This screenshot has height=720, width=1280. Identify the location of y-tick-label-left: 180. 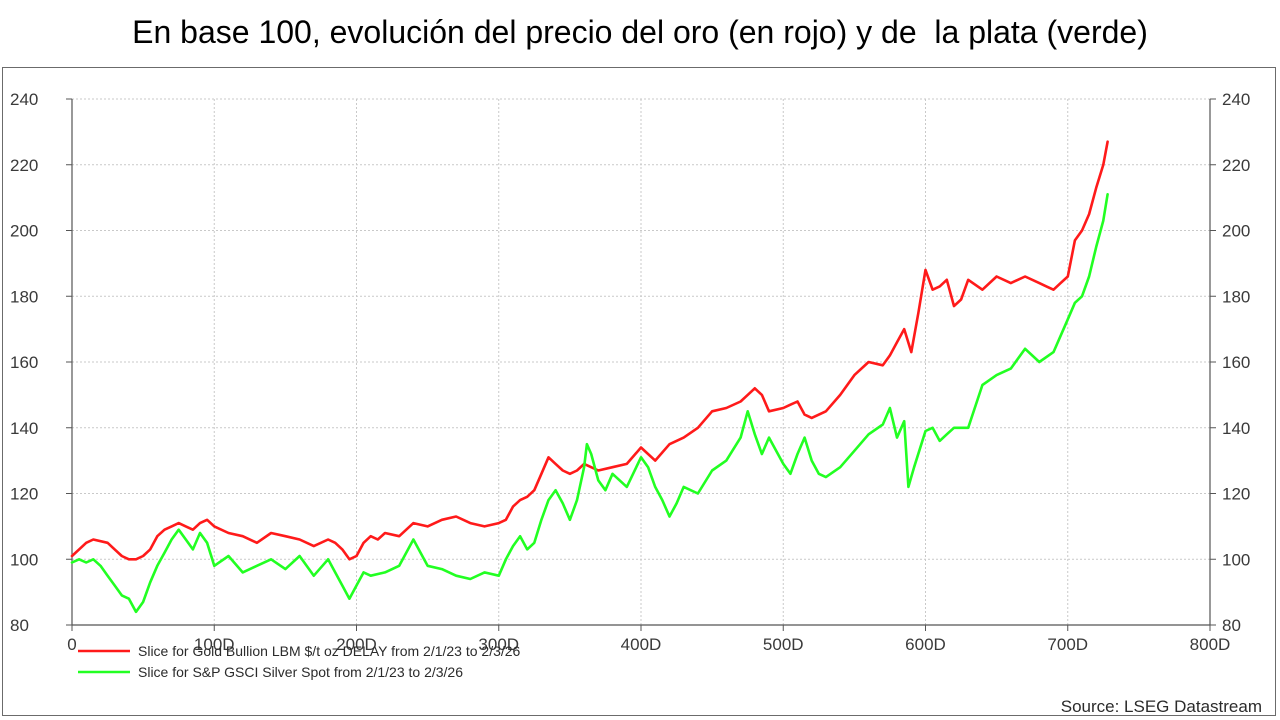
(24, 296).